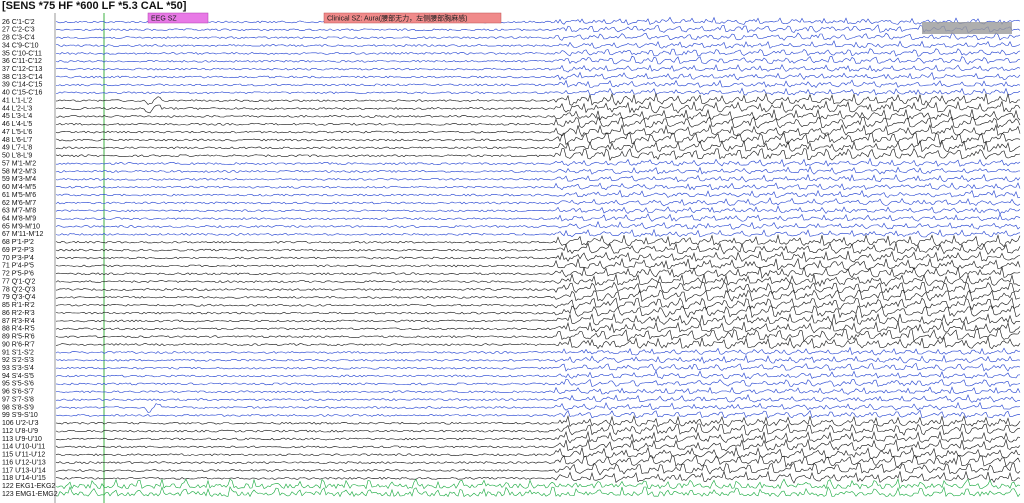  I want to click on channel-label: 27 C'2-C'3, so click(18, 30).